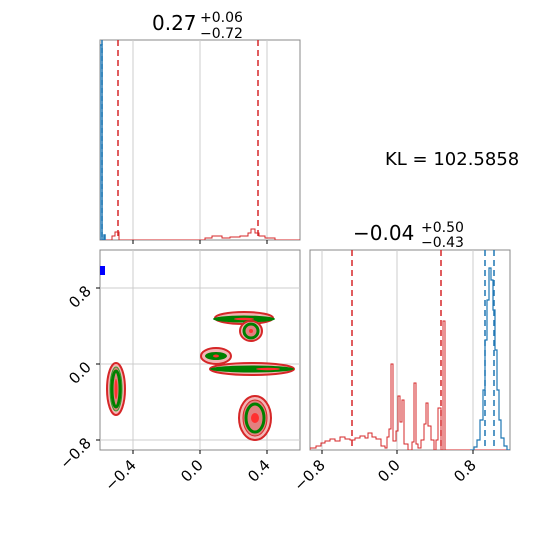 Image resolution: width=550 pixels, height=550 pixels. Describe the element at coordinates (200, 140) in the screenshot. I see `top-left-gridlines` at that location.